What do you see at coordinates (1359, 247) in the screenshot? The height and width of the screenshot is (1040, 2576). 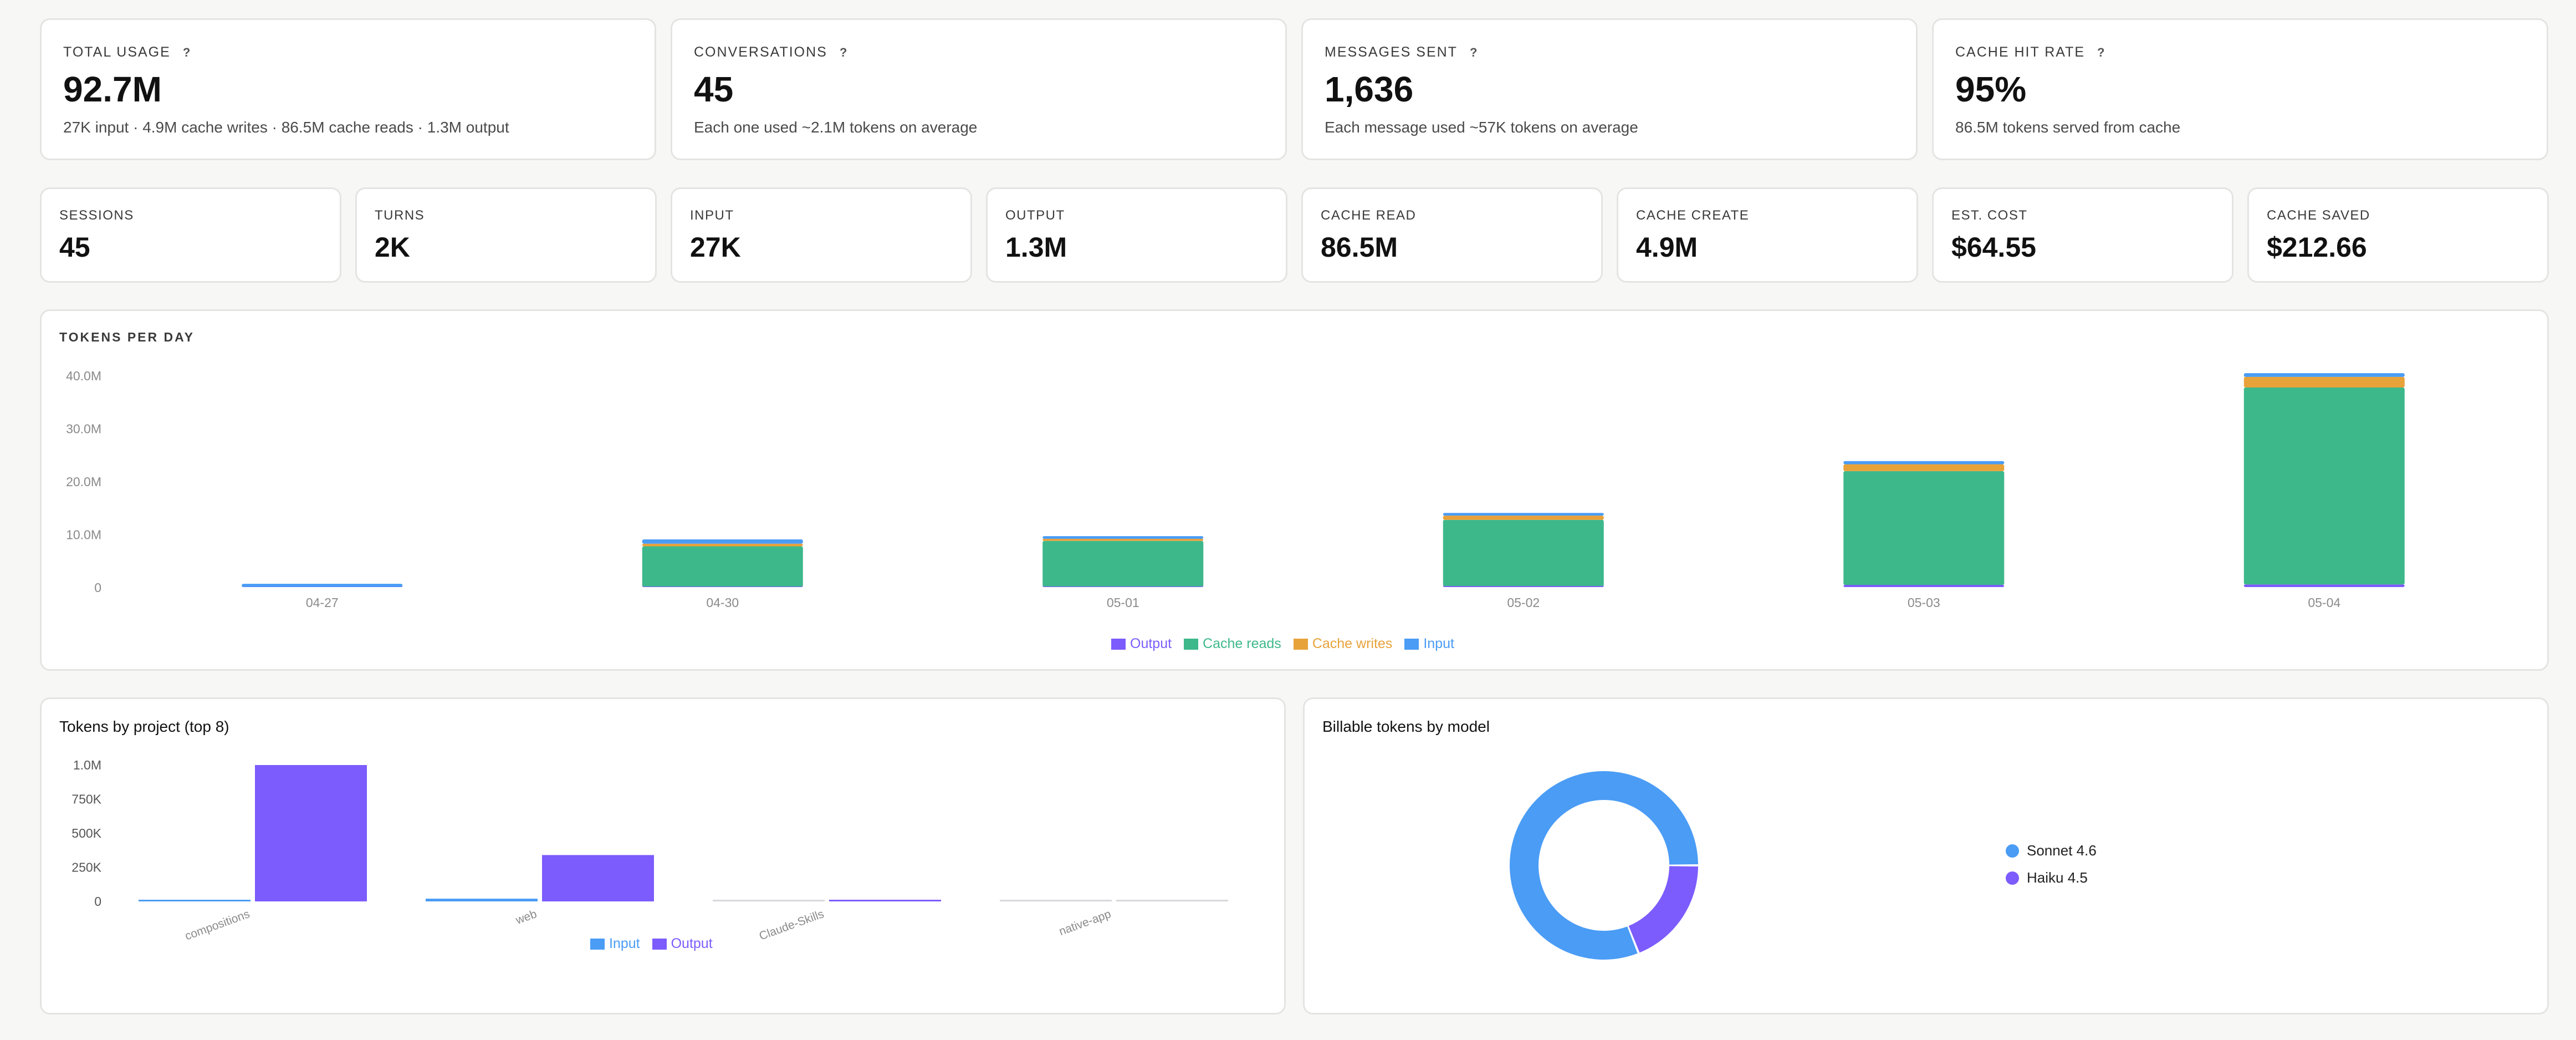 I see `metric-value: 86.5M` at bounding box center [1359, 247].